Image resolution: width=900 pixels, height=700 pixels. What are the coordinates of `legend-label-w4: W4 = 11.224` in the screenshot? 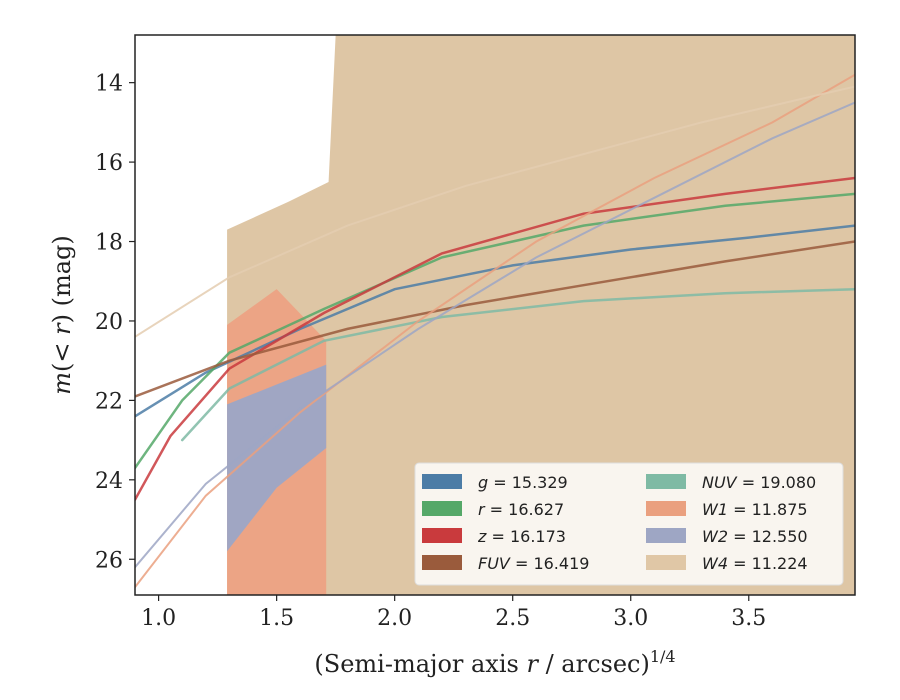 It's located at (755, 563).